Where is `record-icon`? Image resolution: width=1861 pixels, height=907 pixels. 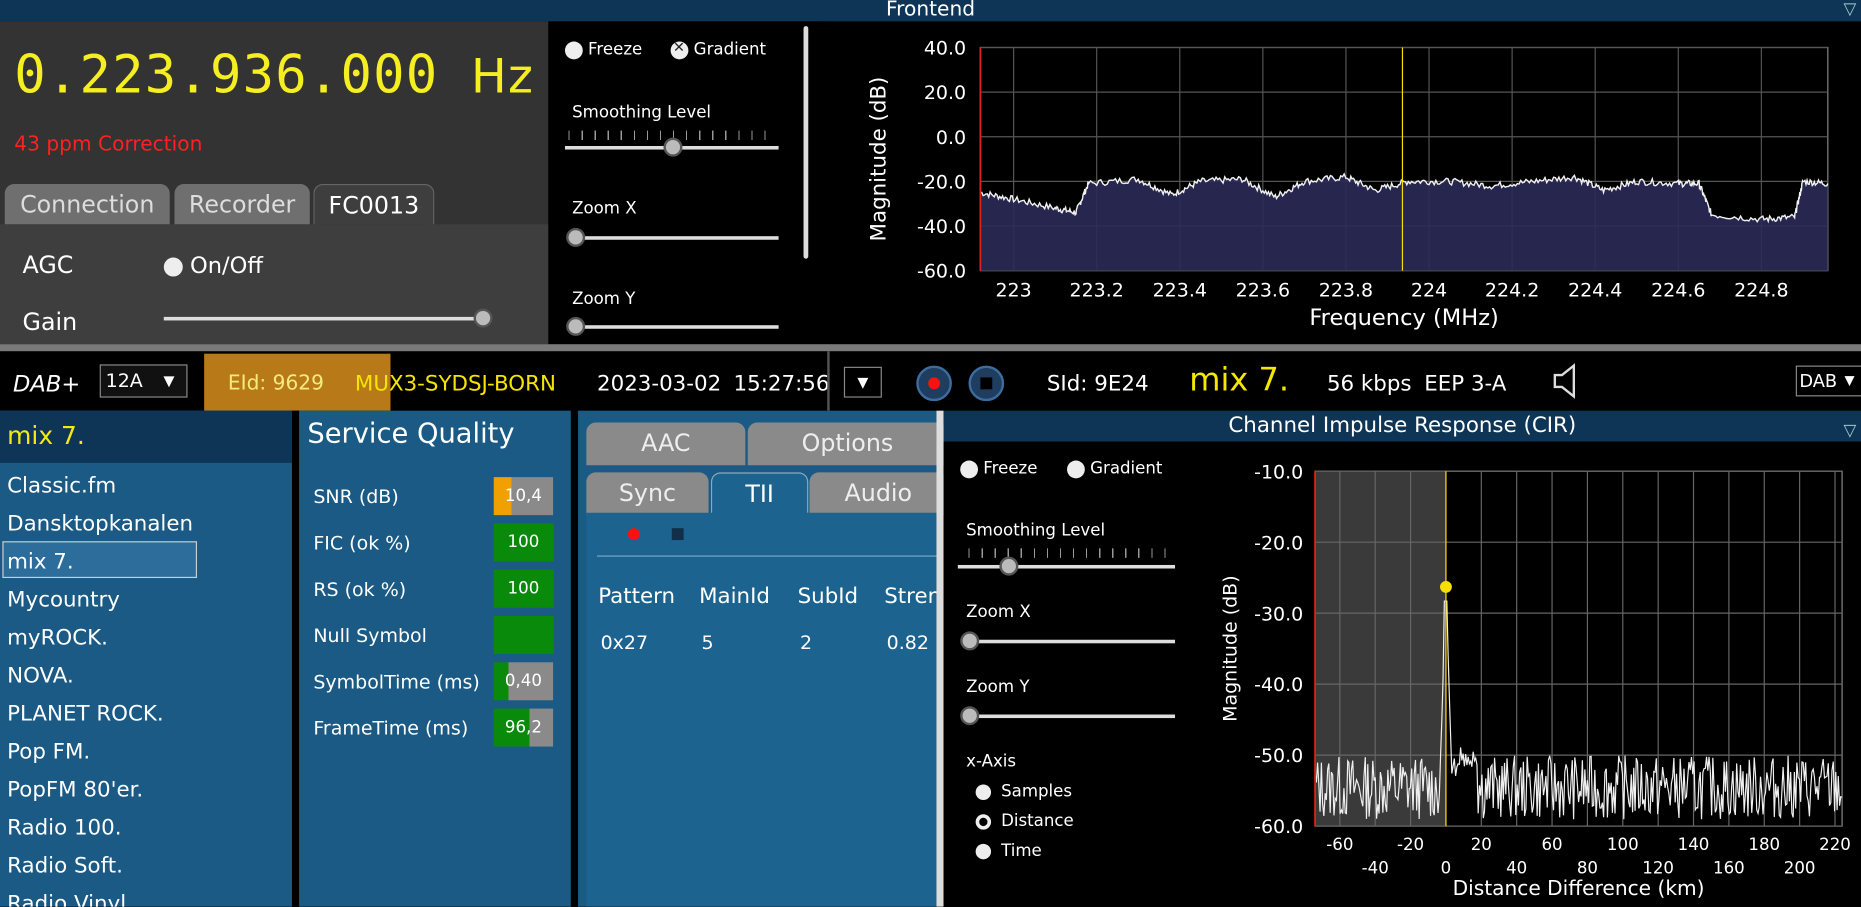 record-icon is located at coordinates (934, 383).